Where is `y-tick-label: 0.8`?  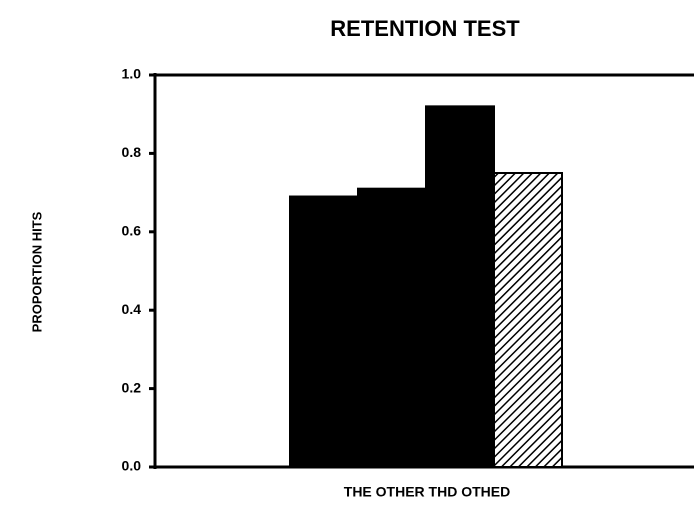 y-tick-label: 0.8 is located at coordinates (132, 152).